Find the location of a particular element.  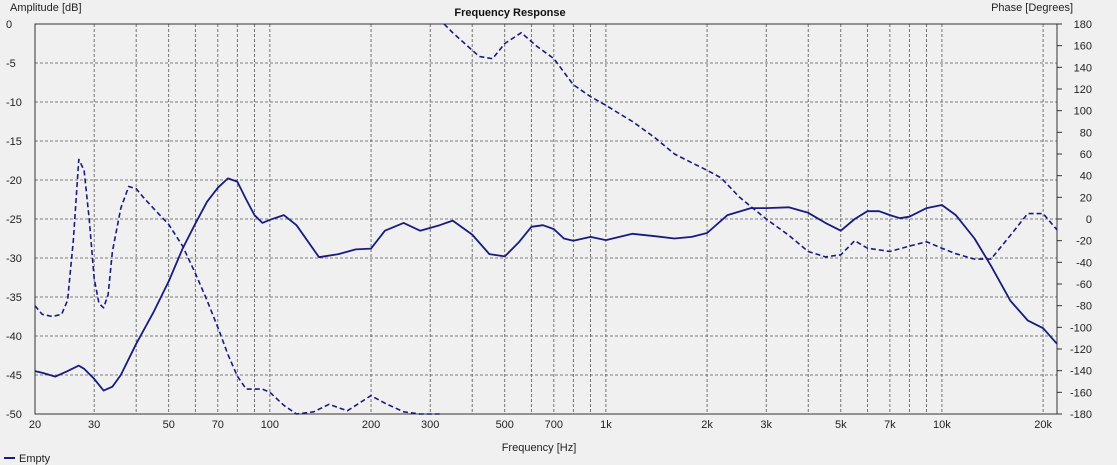

y-right-tick-label: 20 is located at coordinates (1086, 198).